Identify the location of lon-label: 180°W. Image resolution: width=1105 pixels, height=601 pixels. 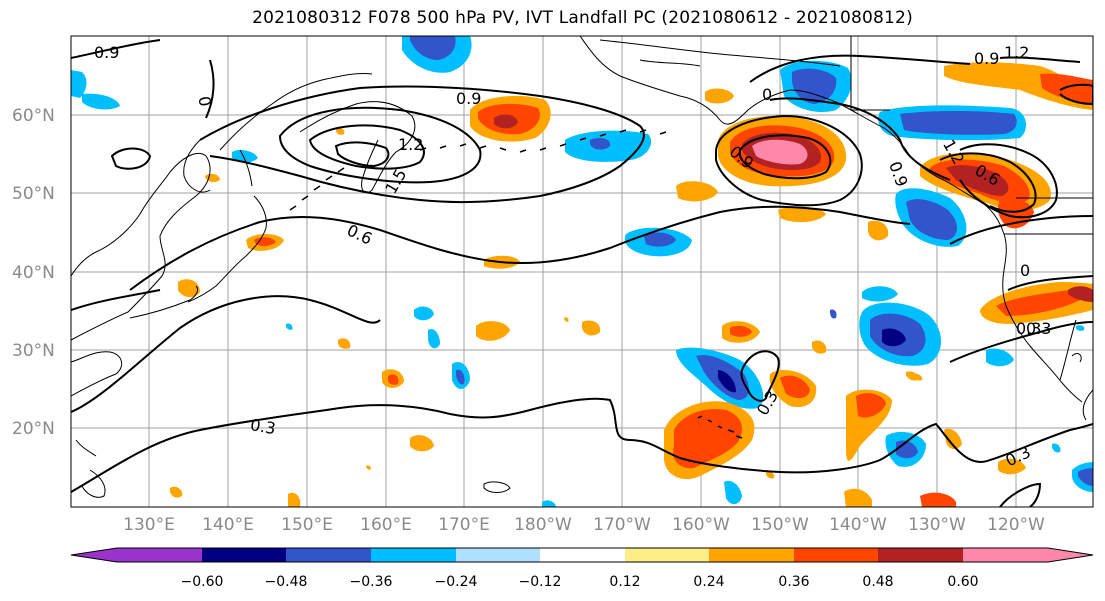
(543, 525).